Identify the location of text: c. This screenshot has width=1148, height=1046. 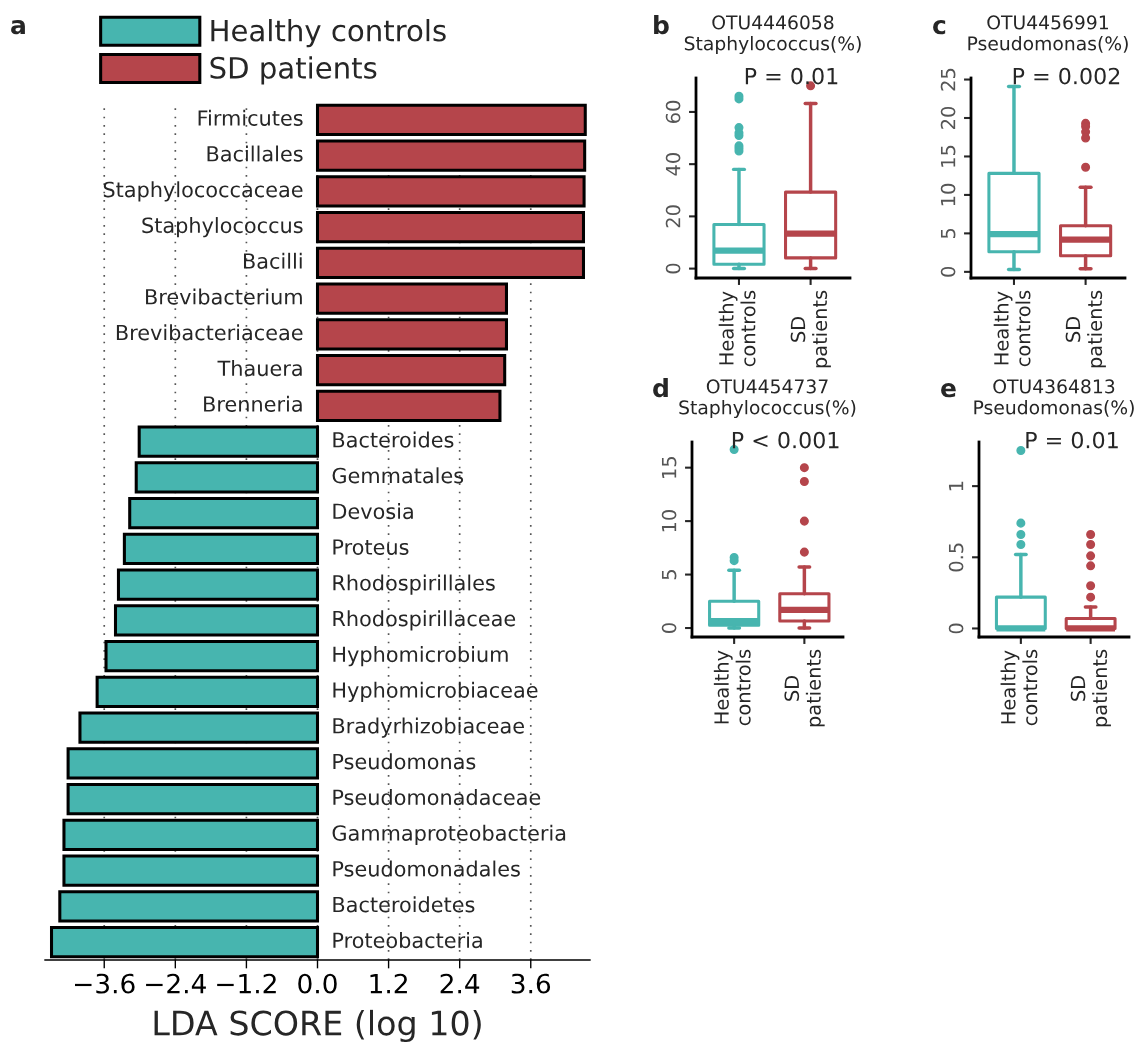
(939, 27).